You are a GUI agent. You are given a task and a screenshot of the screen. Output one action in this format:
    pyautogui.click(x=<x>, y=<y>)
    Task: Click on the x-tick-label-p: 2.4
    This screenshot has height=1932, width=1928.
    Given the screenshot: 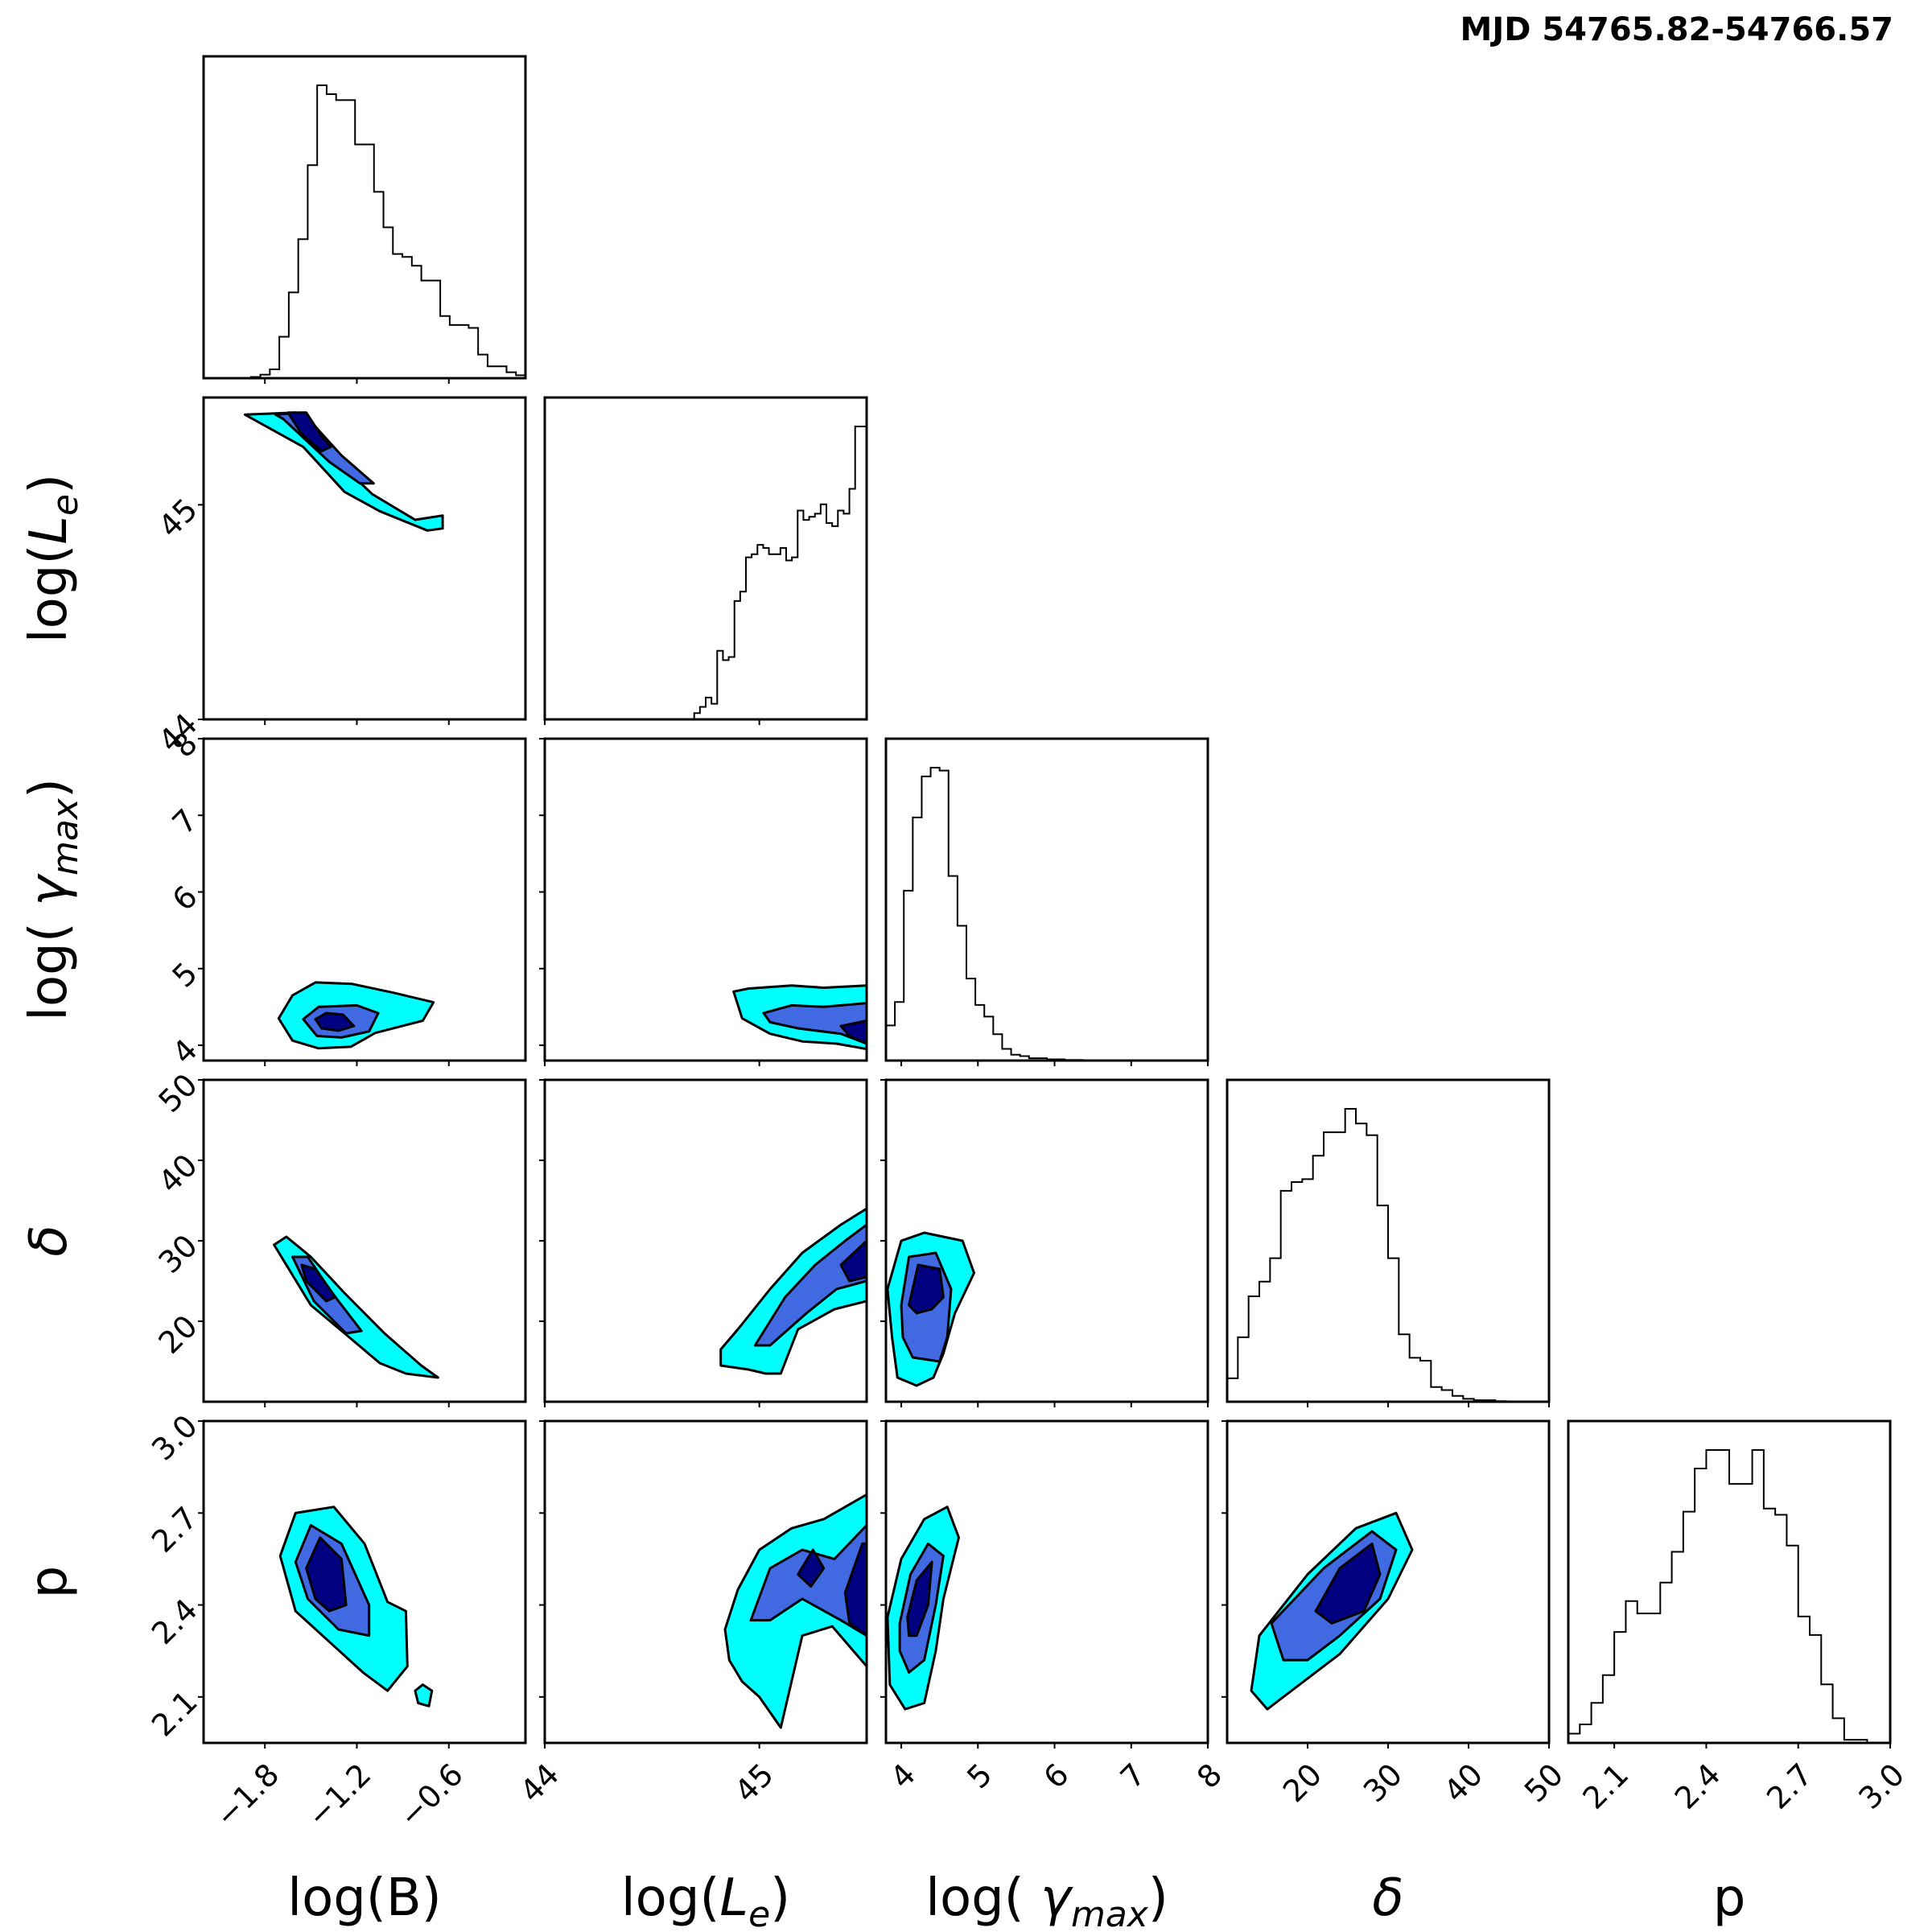 What is the action you would take?
    pyautogui.click(x=1698, y=1786)
    